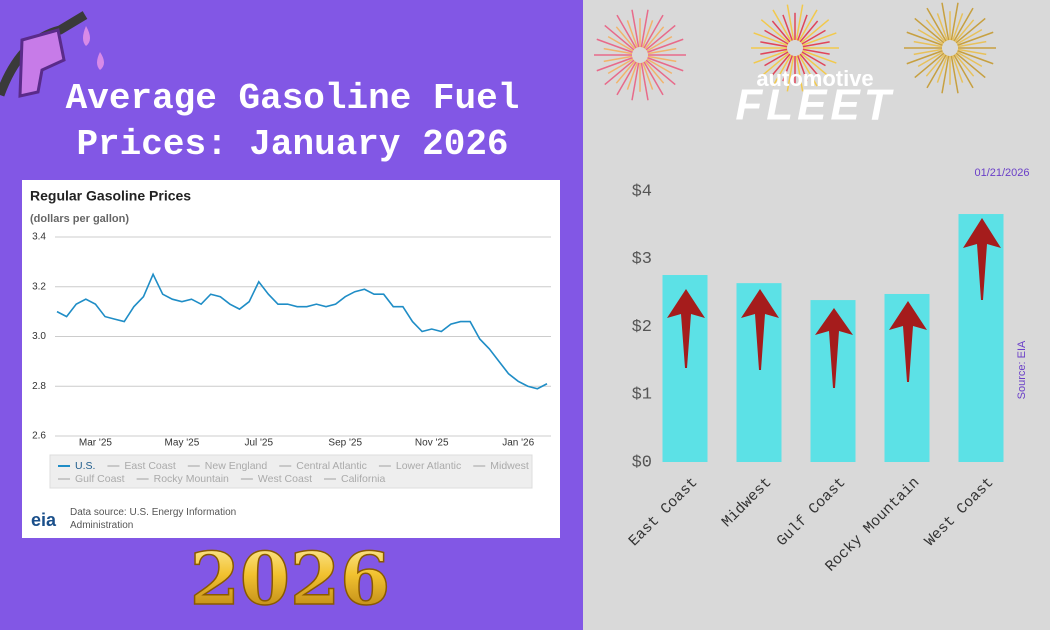 The height and width of the screenshot is (630, 1050). What do you see at coordinates (285, 479) in the screenshot?
I see `legend-label: West Coast` at bounding box center [285, 479].